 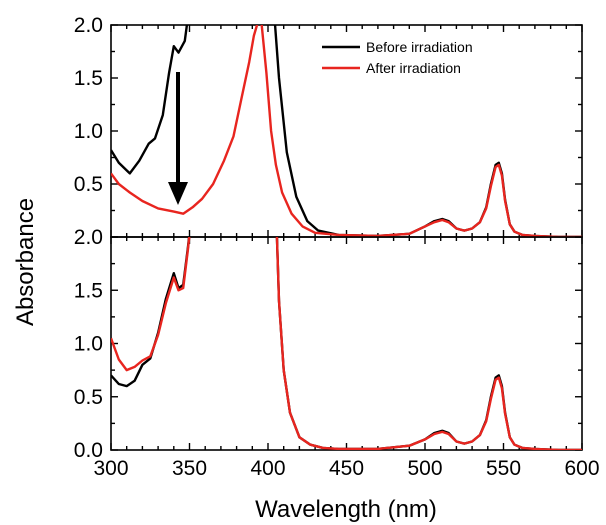 I want to click on decrease-arrow, so click(x=178, y=138).